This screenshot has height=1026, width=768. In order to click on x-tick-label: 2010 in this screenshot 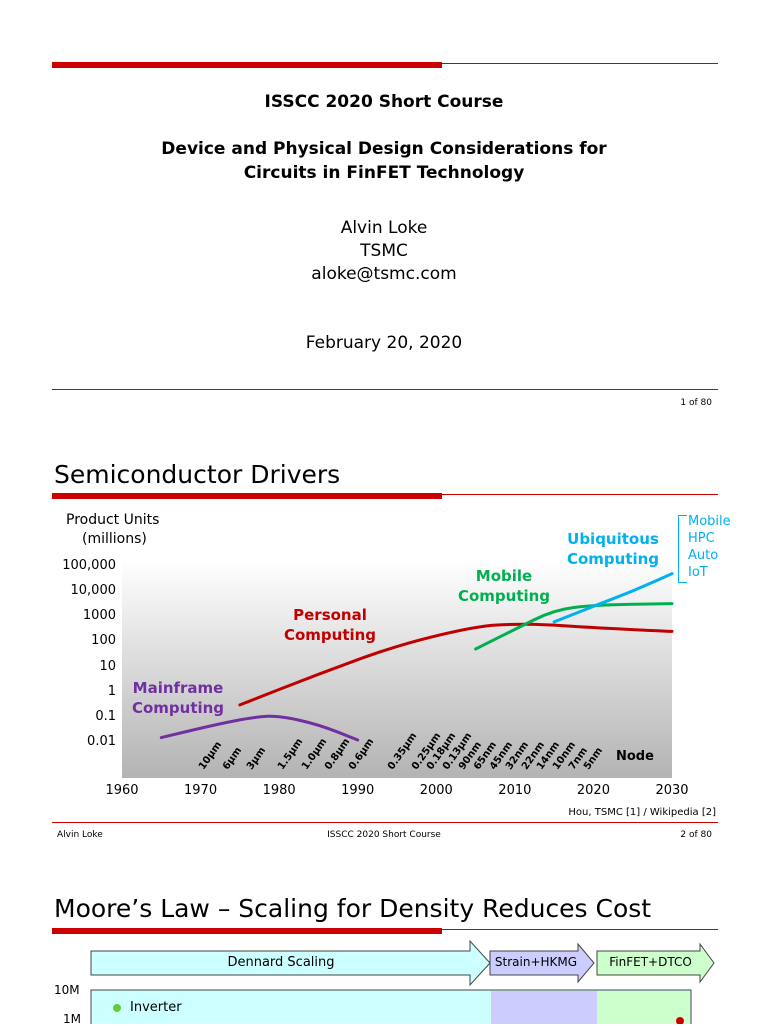, I will do `click(515, 790)`.